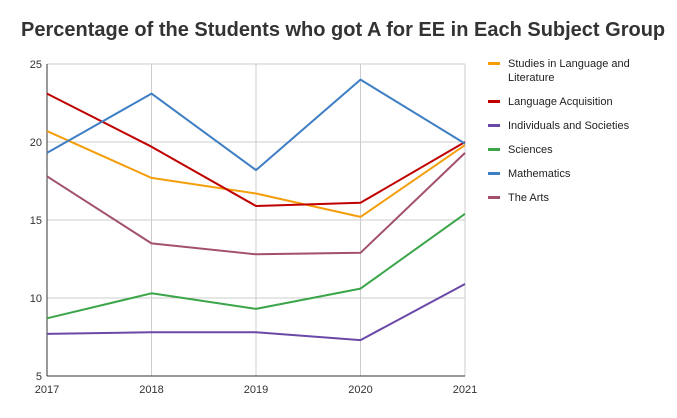  I want to click on series-line-mathematics, so click(256, 125).